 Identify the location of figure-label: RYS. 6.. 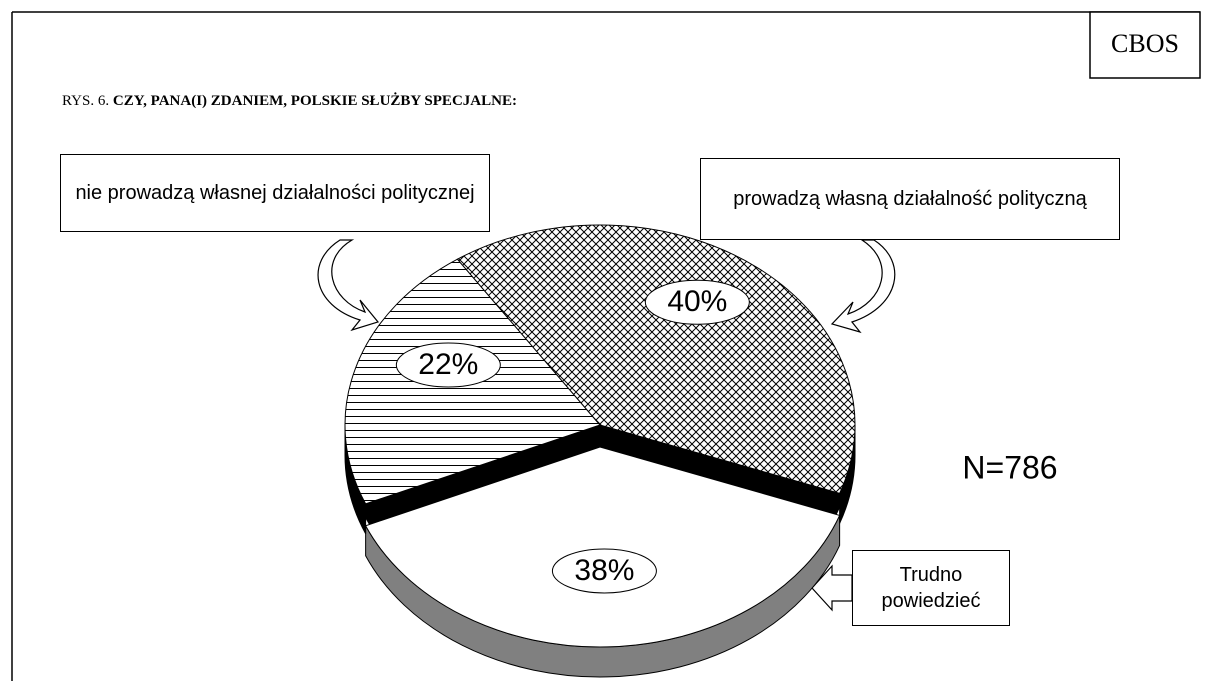
(85, 101).